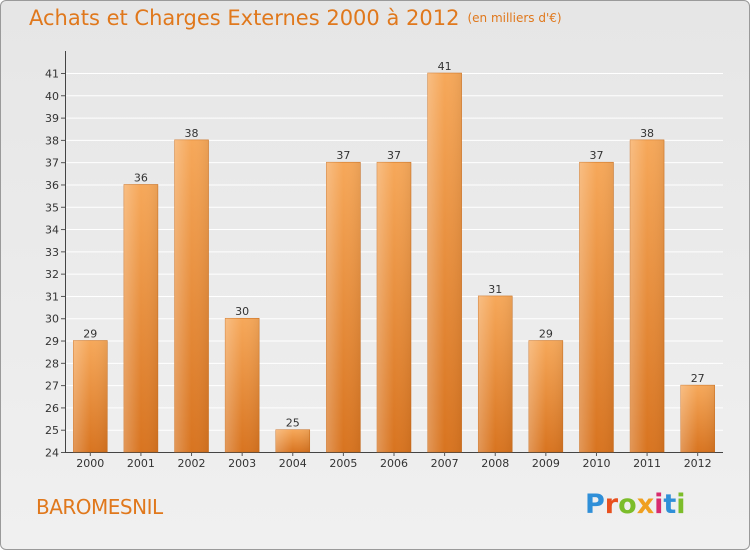 Image resolution: width=750 pixels, height=550 pixels. I want to click on logo-letter: r, so click(611, 504).